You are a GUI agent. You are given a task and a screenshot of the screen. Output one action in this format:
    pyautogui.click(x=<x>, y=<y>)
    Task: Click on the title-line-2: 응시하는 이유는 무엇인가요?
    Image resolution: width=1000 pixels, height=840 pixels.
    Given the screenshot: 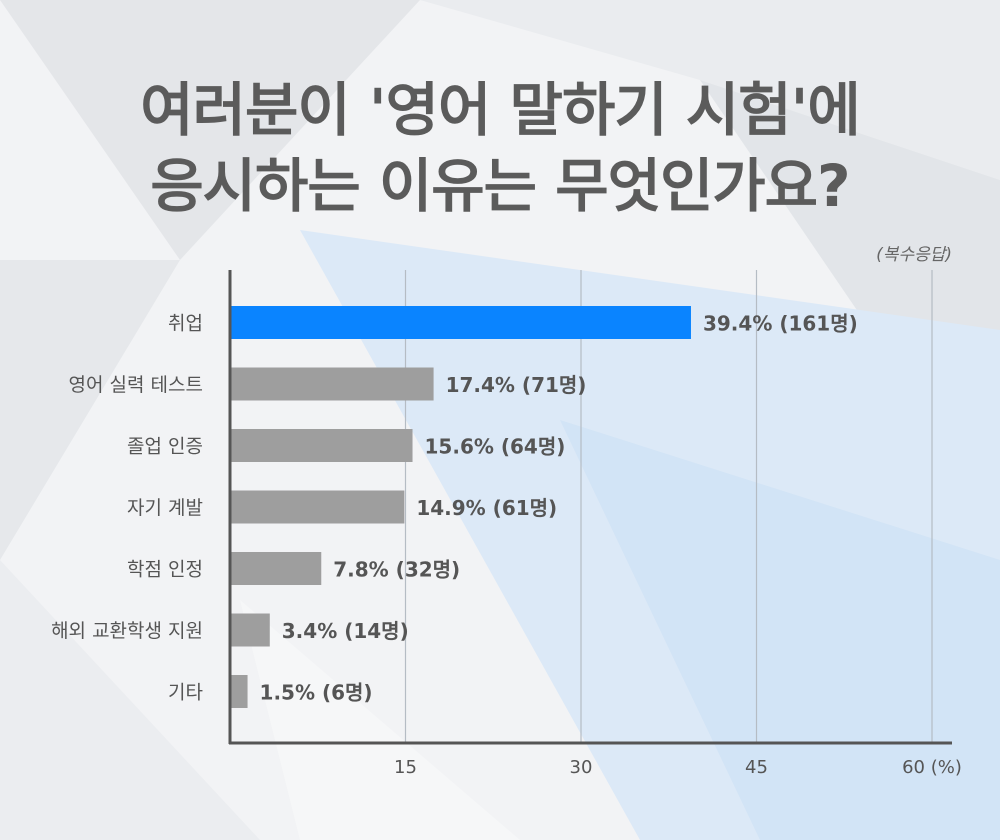 What is the action you would take?
    pyautogui.click(x=500, y=186)
    